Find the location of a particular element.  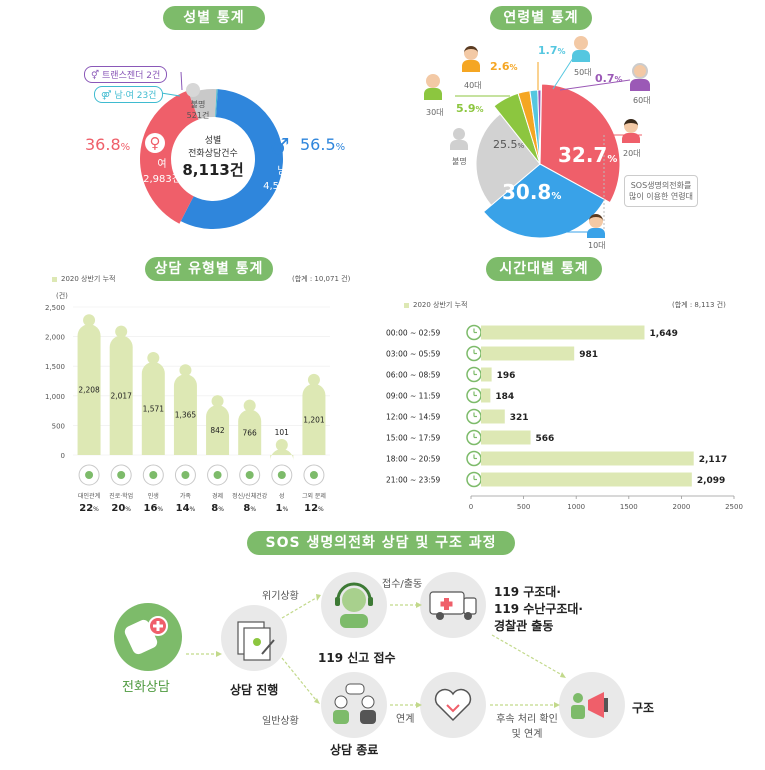

process-followup-line-1: 후속 처리 확인 is located at coordinates (527, 719).